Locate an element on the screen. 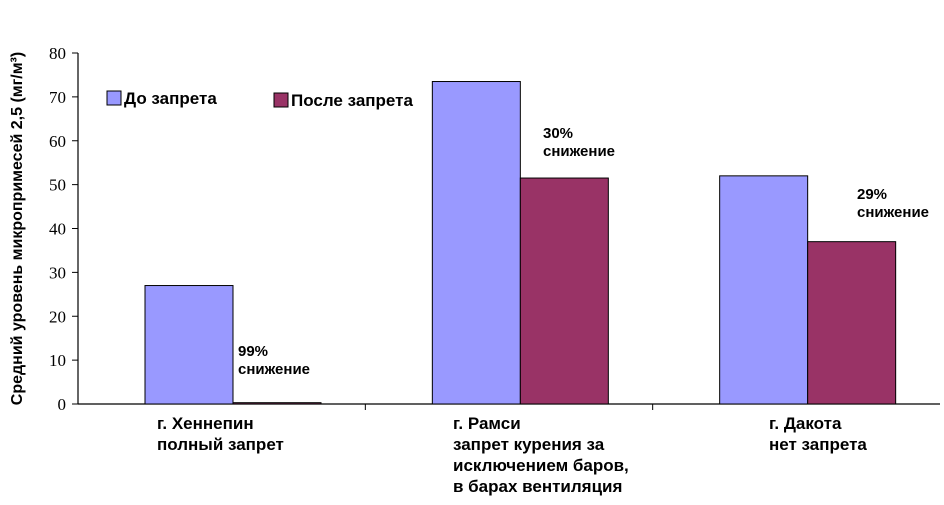 Image resolution: width=944 pixels, height=505 pixels. x-category-label: г. Хеннепин is located at coordinates (205, 423).